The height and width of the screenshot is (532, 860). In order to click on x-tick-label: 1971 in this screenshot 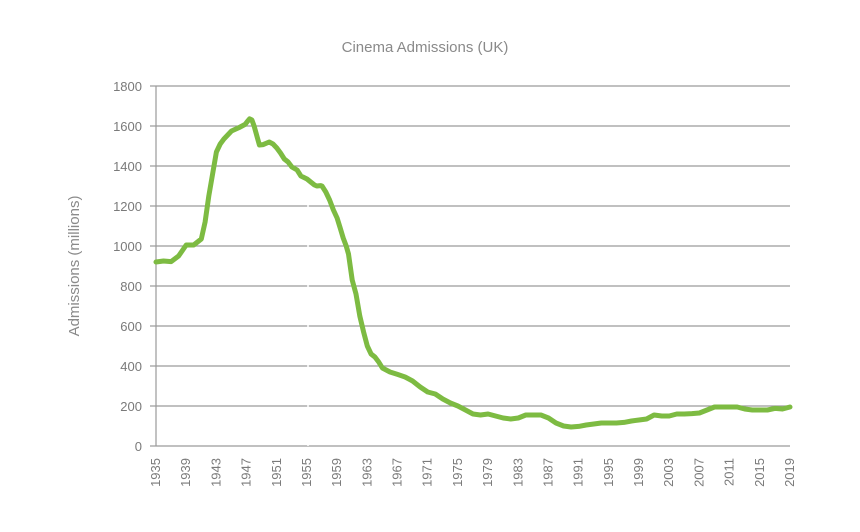, I will do `click(427, 472)`.